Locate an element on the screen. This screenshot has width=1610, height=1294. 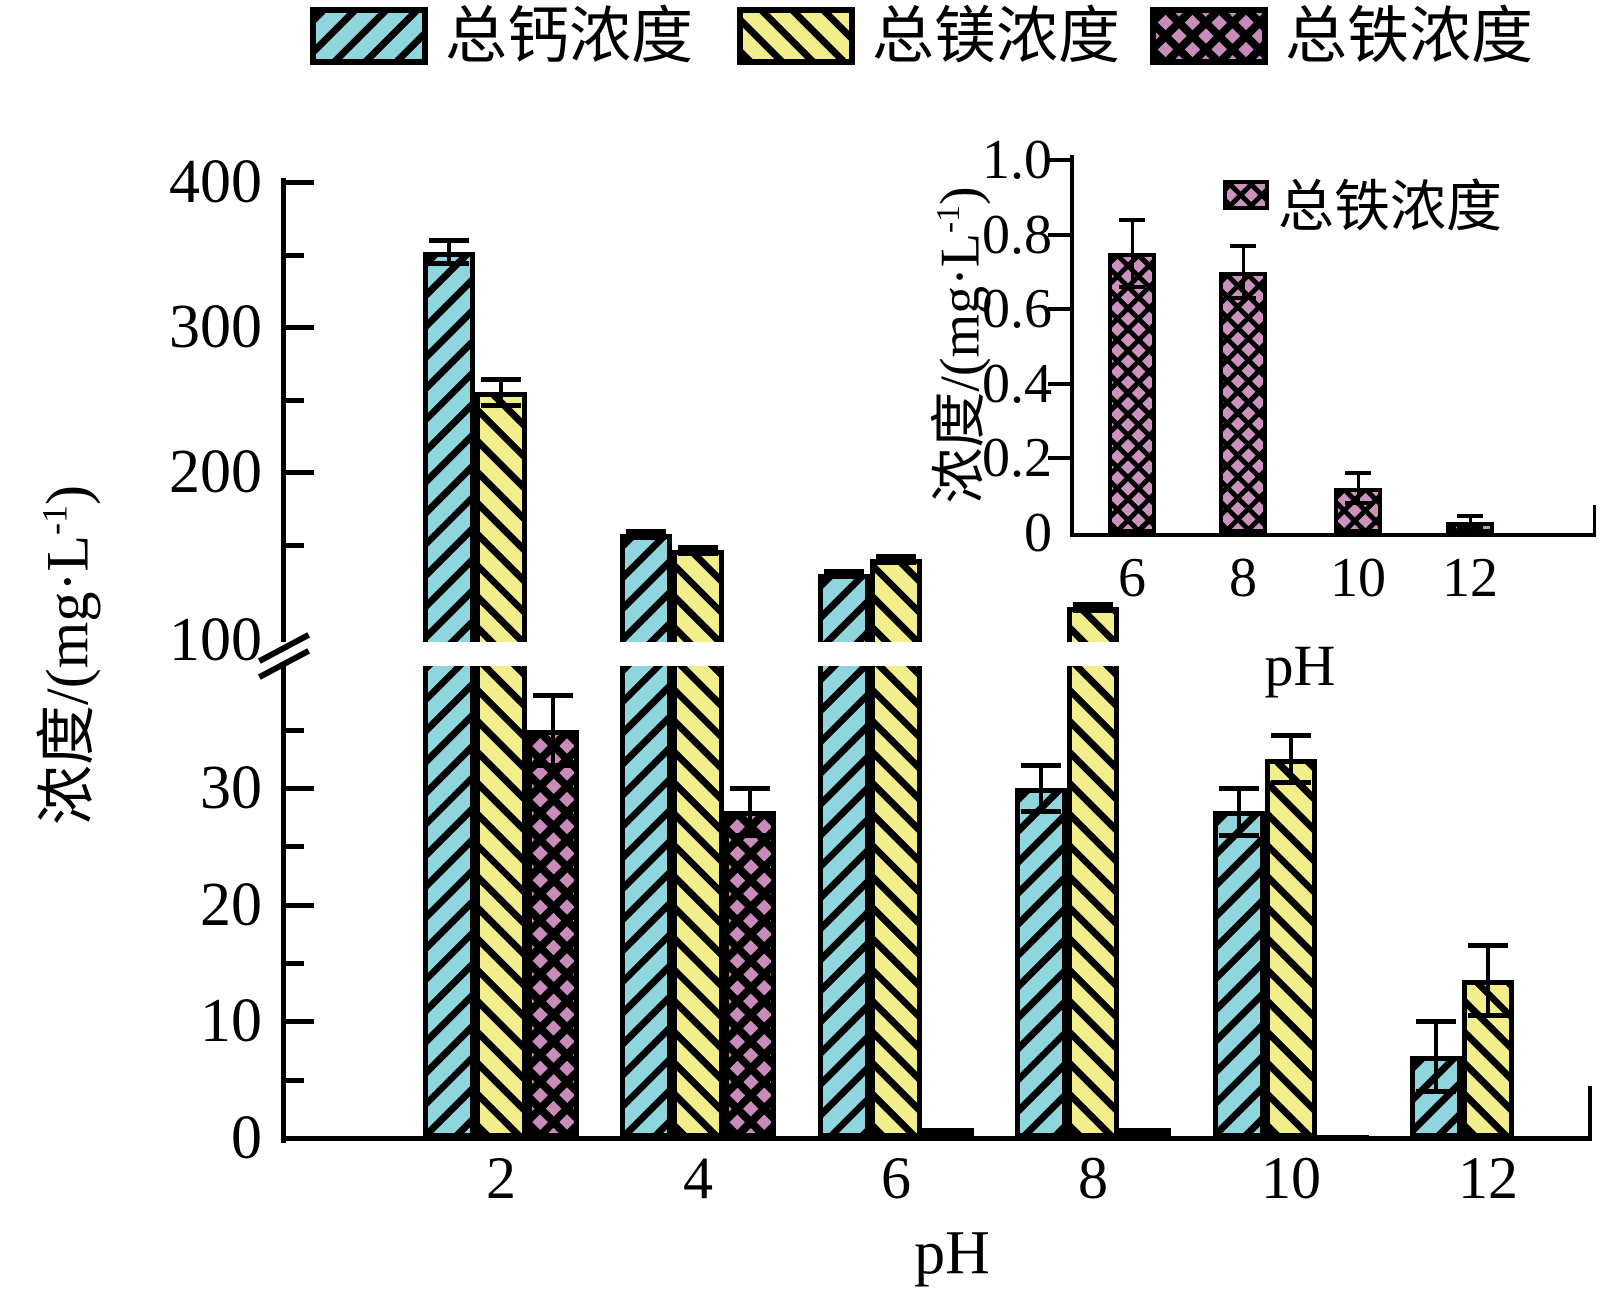
iron-bar-ph4 is located at coordinates (750, 974).